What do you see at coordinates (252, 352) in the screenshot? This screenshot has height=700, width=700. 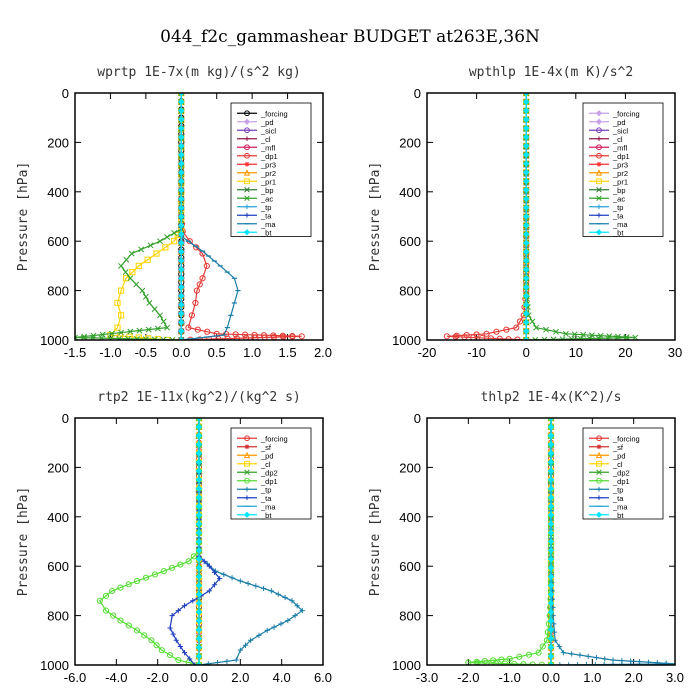 I see `x-tick-label: 1.0` at bounding box center [252, 352].